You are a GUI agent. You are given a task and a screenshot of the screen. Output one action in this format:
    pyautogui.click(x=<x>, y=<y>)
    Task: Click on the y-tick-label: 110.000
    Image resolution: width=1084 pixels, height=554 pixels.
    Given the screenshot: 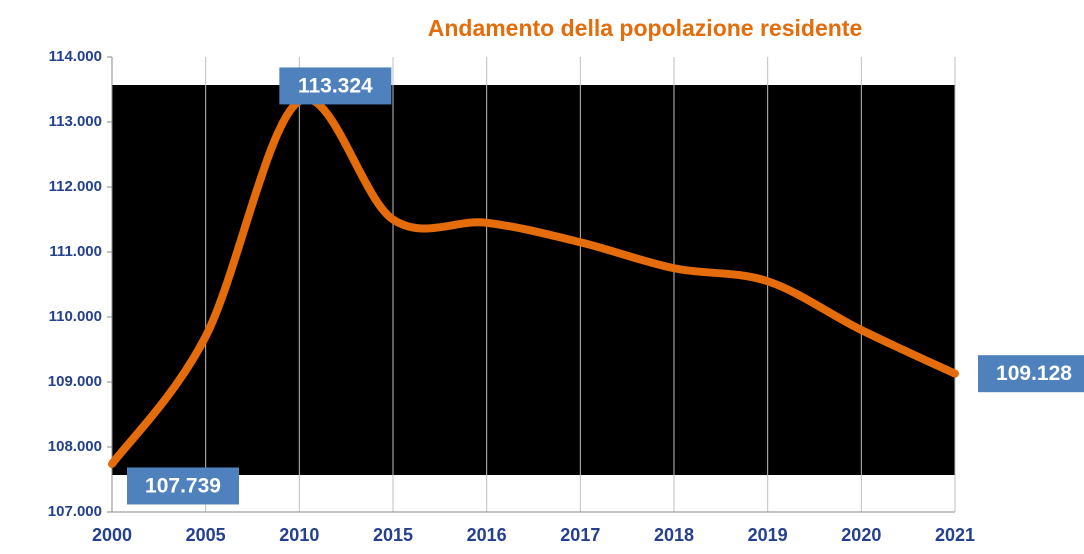 What is the action you would take?
    pyautogui.click(x=75, y=316)
    